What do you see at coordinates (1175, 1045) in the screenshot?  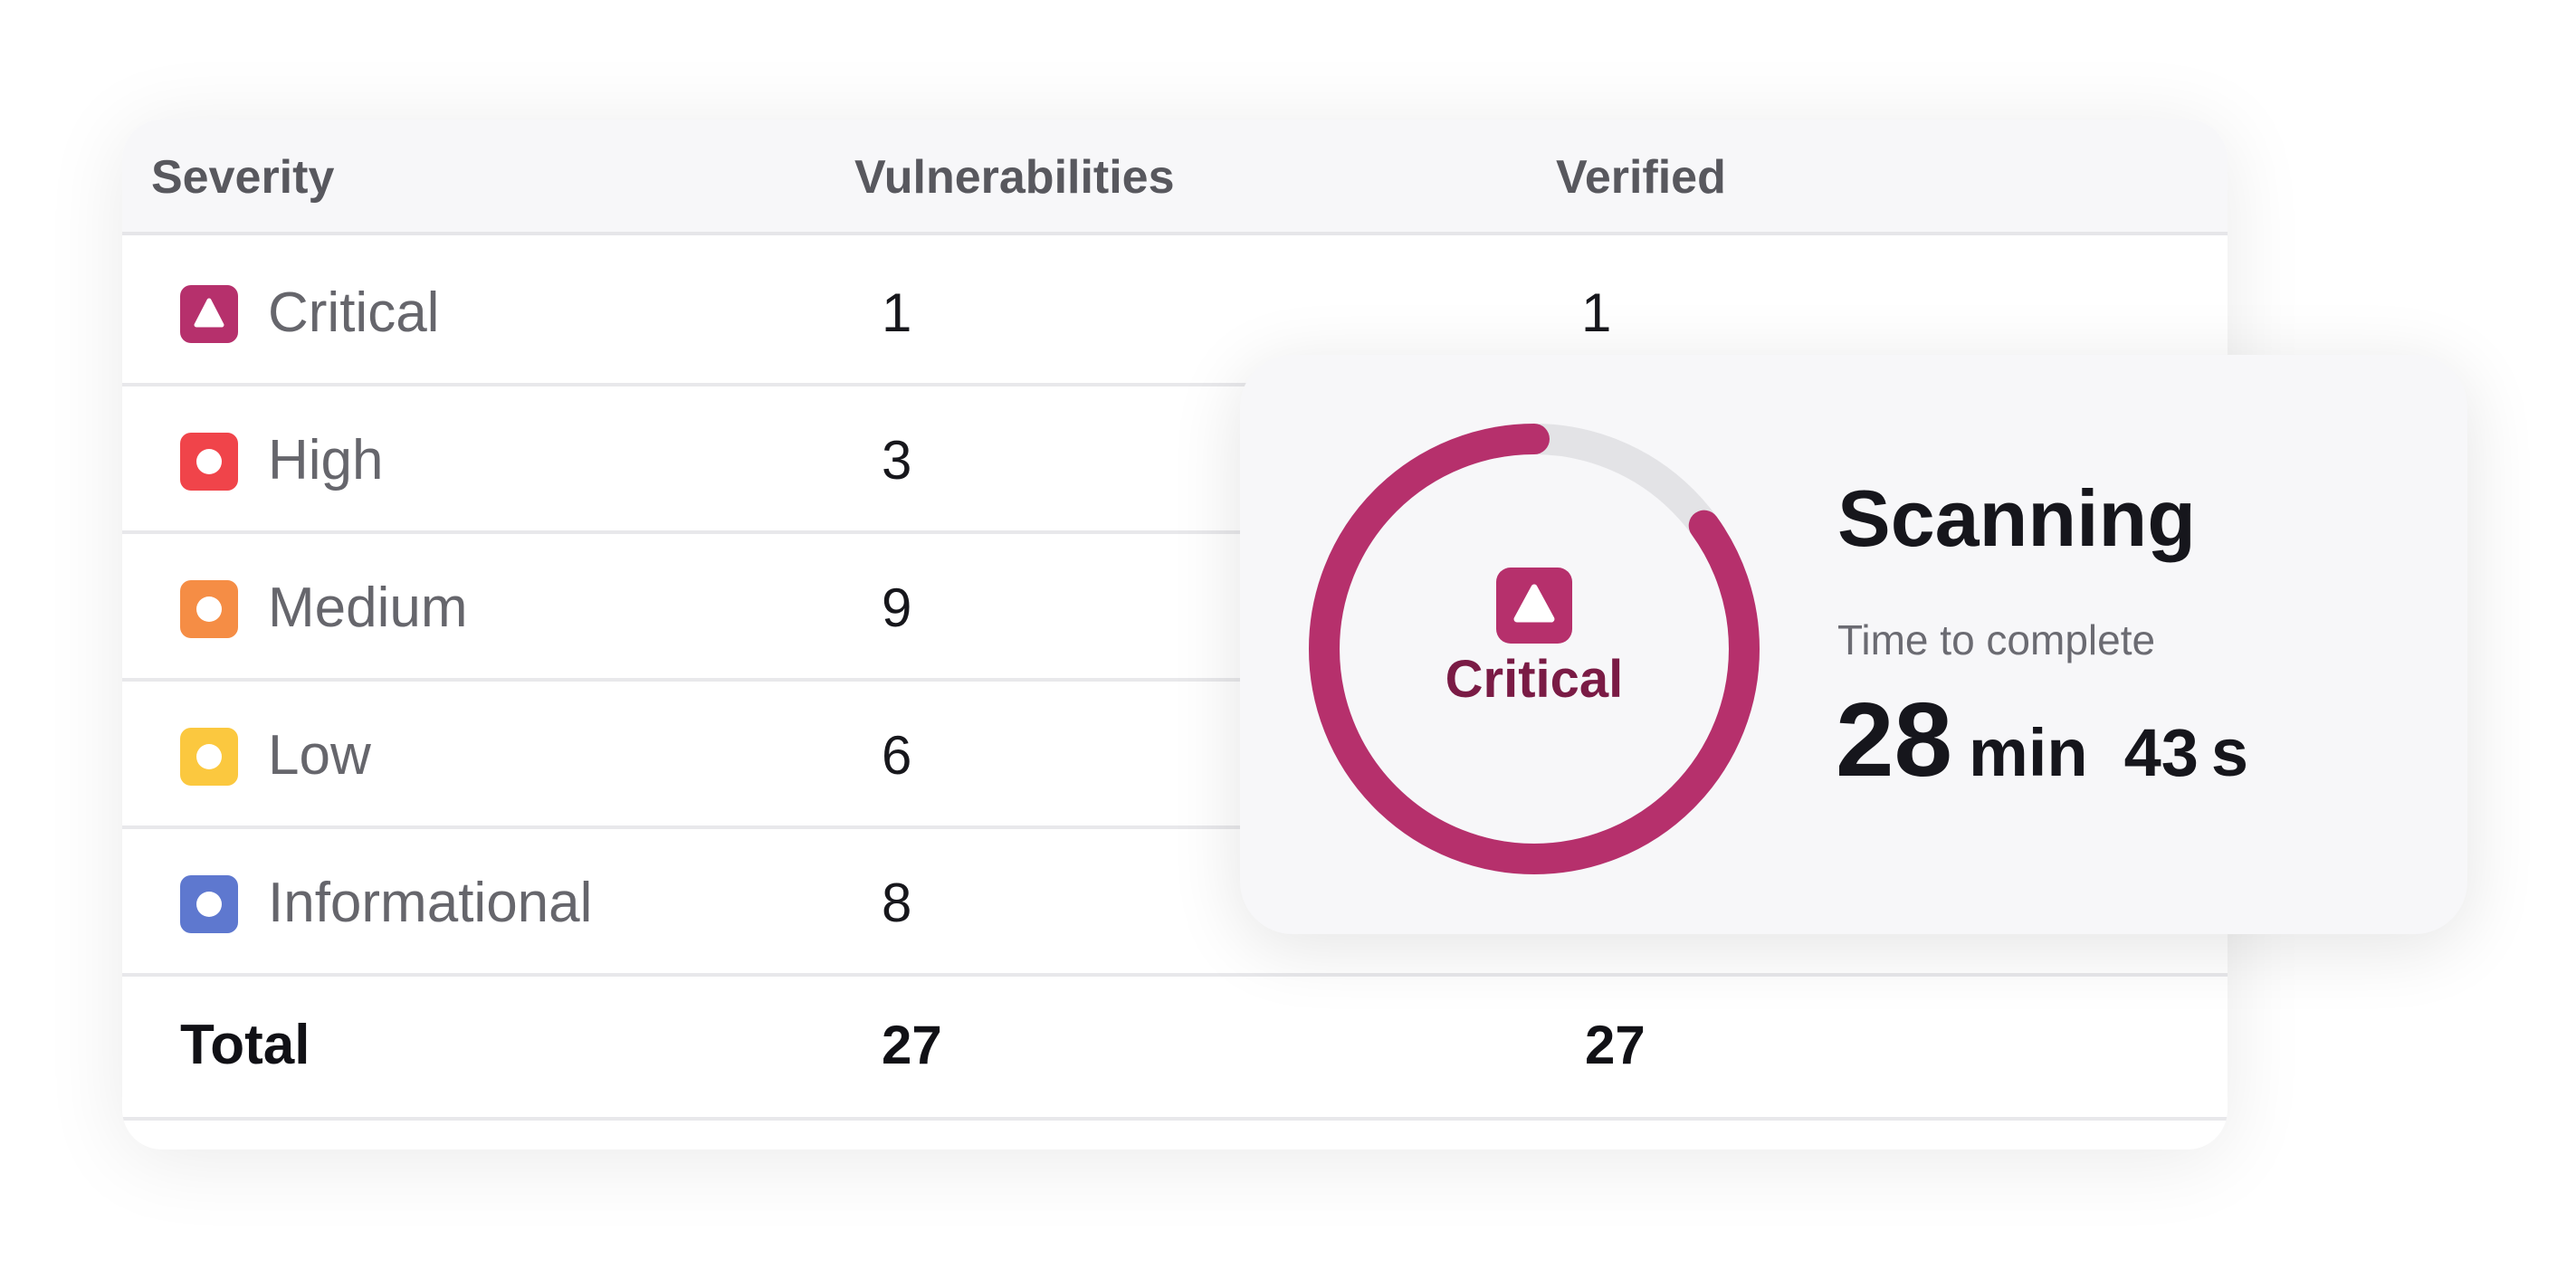 I see `total-row: Total 27 27` at bounding box center [1175, 1045].